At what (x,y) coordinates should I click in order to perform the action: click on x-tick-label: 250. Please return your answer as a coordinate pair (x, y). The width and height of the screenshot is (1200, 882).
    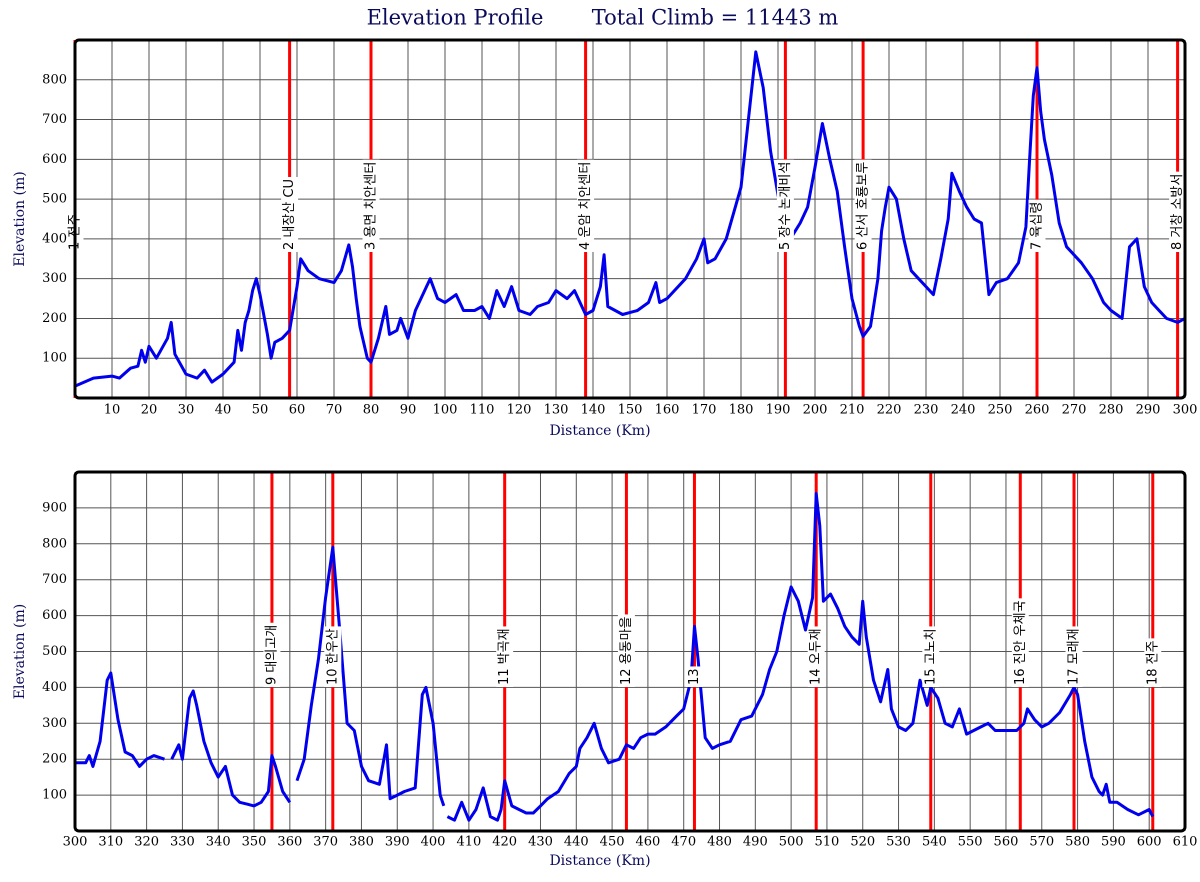
    Looking at the image, I should click on (1000, 410).